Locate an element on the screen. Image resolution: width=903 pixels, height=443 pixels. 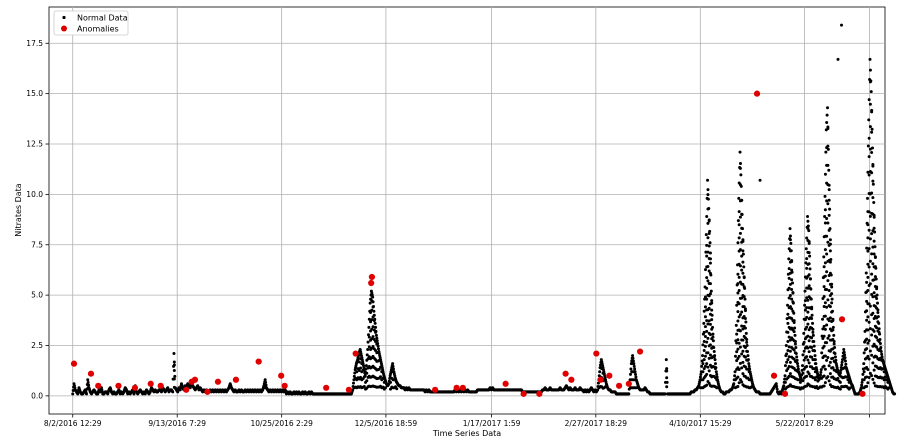
y-tick-label: 15.0 is located at coordinates (34, 93).